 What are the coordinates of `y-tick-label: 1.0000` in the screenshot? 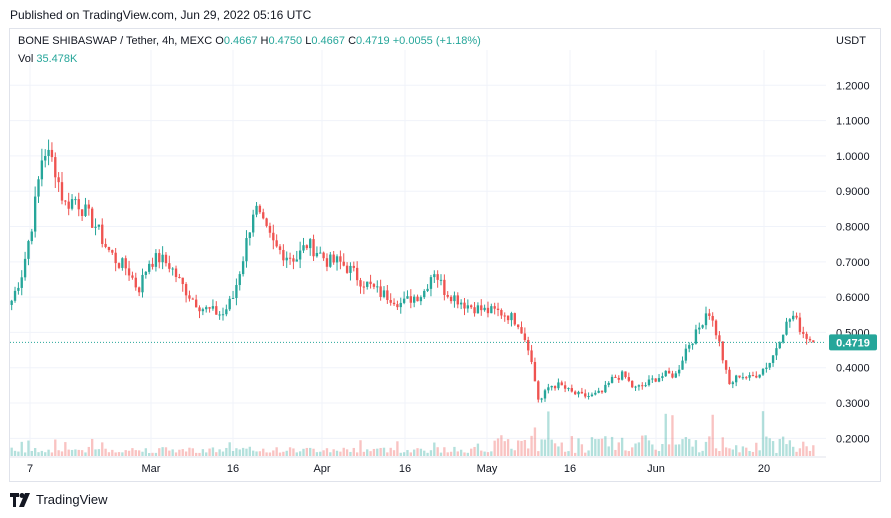 It's located at (853, 157).